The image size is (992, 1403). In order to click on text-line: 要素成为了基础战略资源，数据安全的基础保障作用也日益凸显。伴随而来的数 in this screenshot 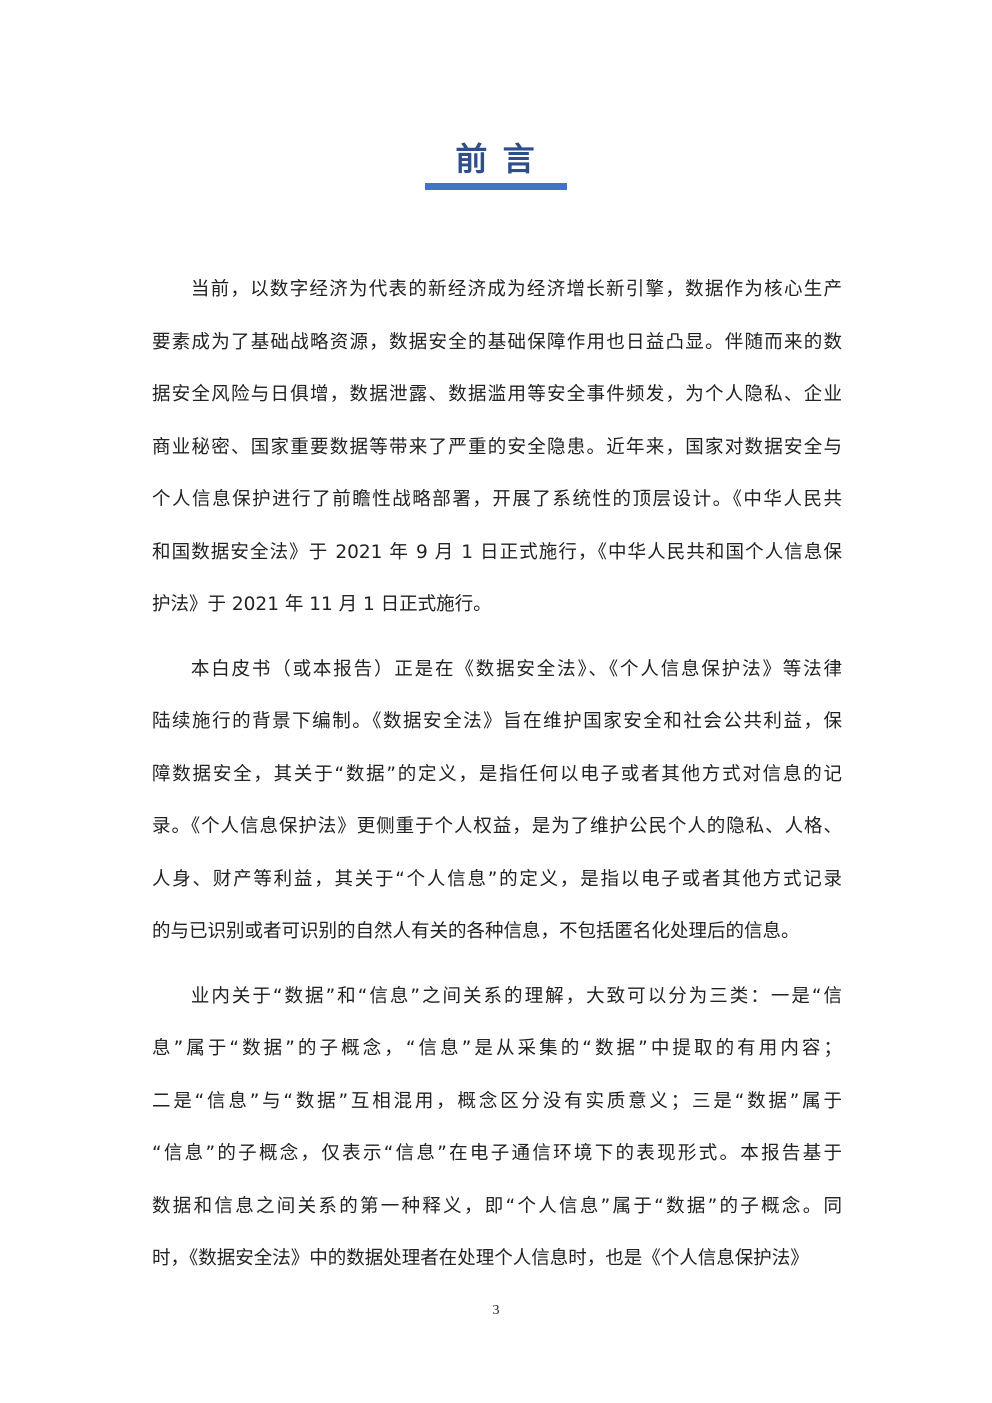, I will do `click(497, 342)`.